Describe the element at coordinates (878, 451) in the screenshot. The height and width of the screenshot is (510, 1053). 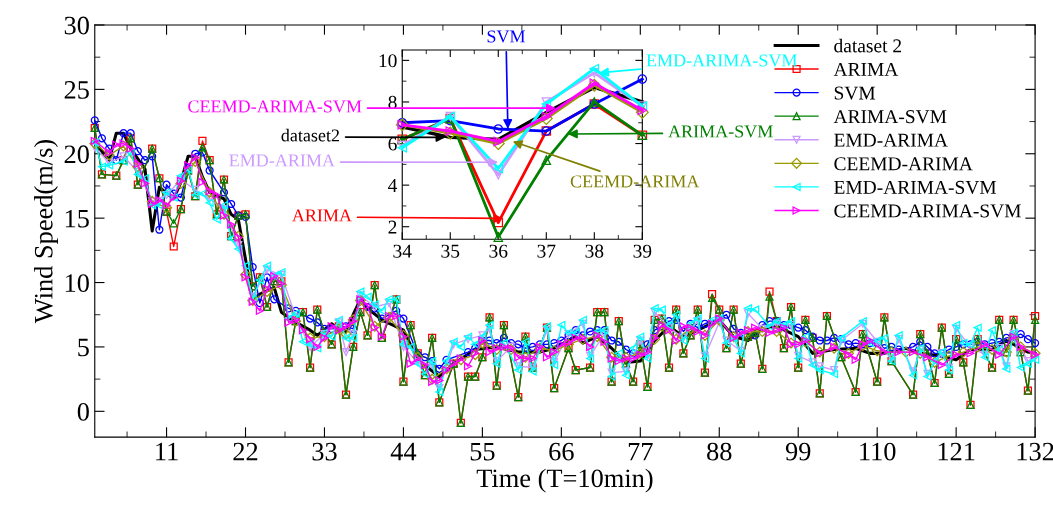
I see `x-tick-label: 110` at that location.